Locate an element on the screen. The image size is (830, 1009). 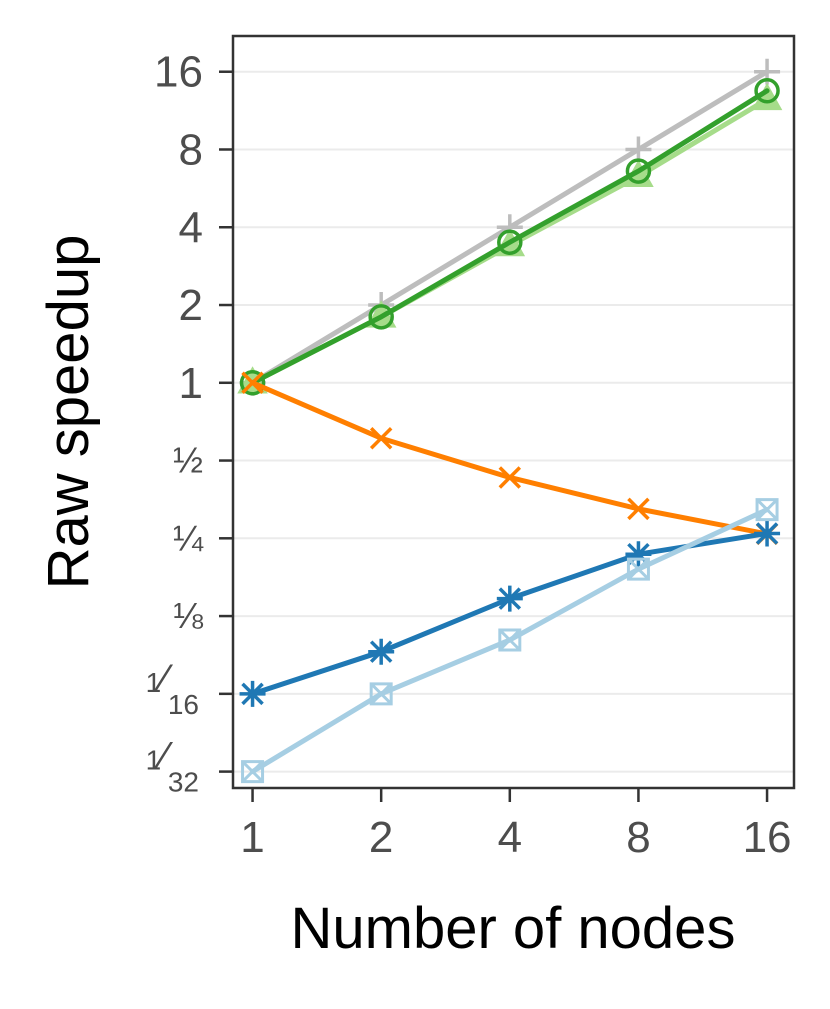
x-axis-title: Number of nodes is located at coordinates (513, 928).